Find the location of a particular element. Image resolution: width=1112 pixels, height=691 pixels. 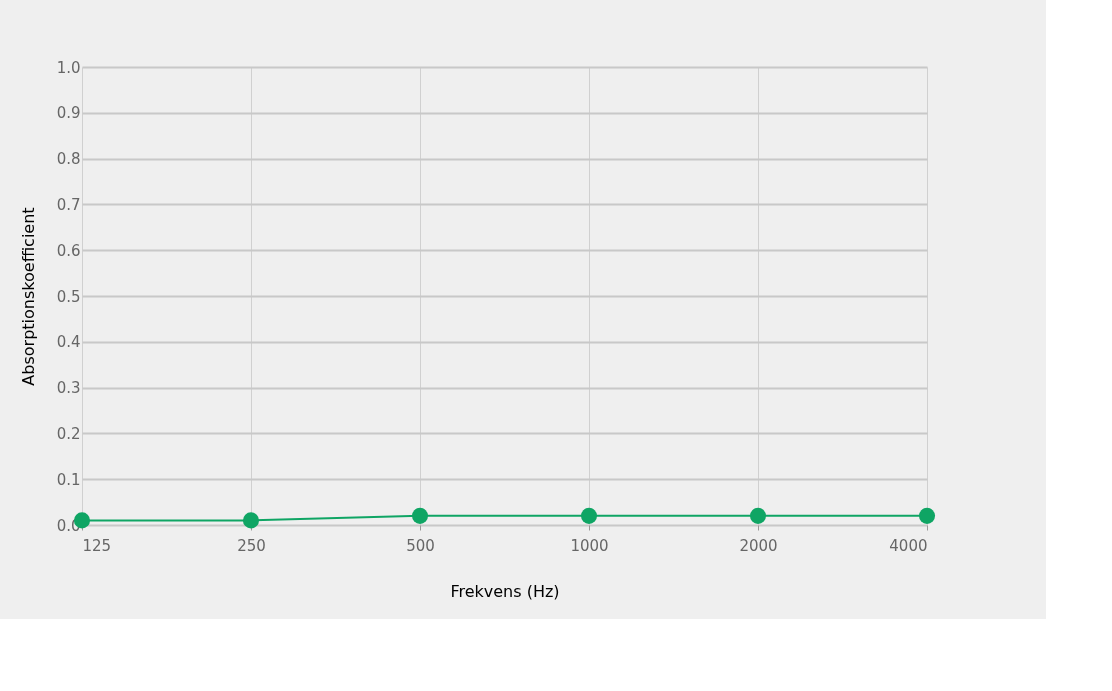

y-tick-label: 0.4 is located at coordinates (68, 342).